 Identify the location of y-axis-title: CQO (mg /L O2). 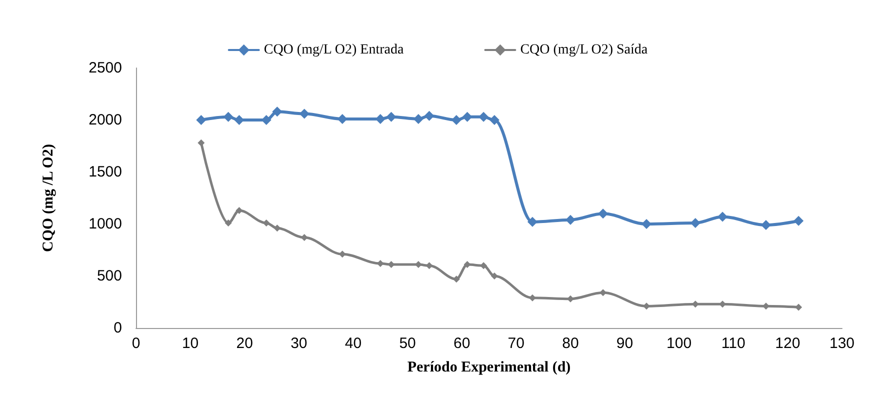
(48, 198).